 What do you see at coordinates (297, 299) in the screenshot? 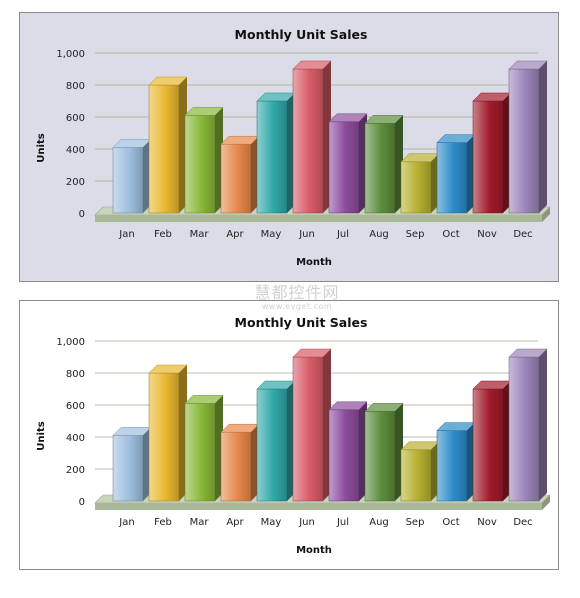
I see `watermark-logo: 慧都控件网 www.evget.com` at bounding box center [297, 299].